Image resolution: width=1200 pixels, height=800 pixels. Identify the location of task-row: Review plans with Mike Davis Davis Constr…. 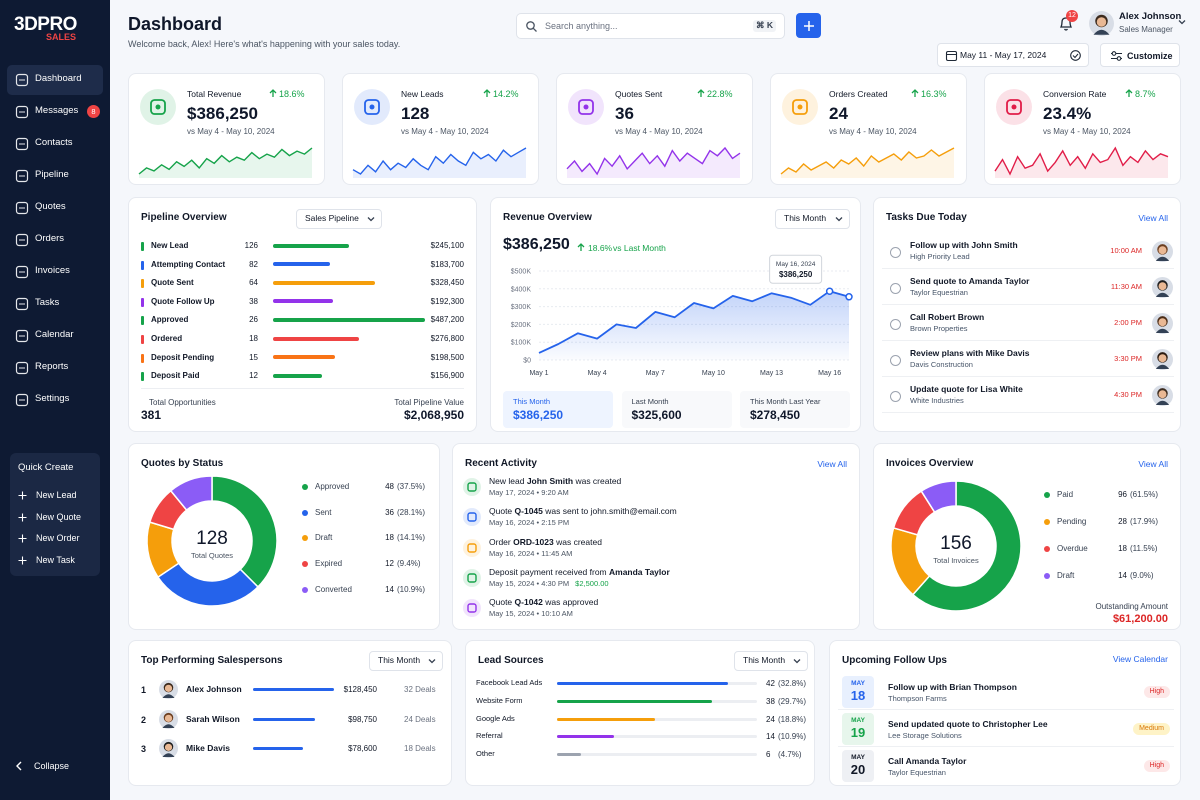
(1028, 360).